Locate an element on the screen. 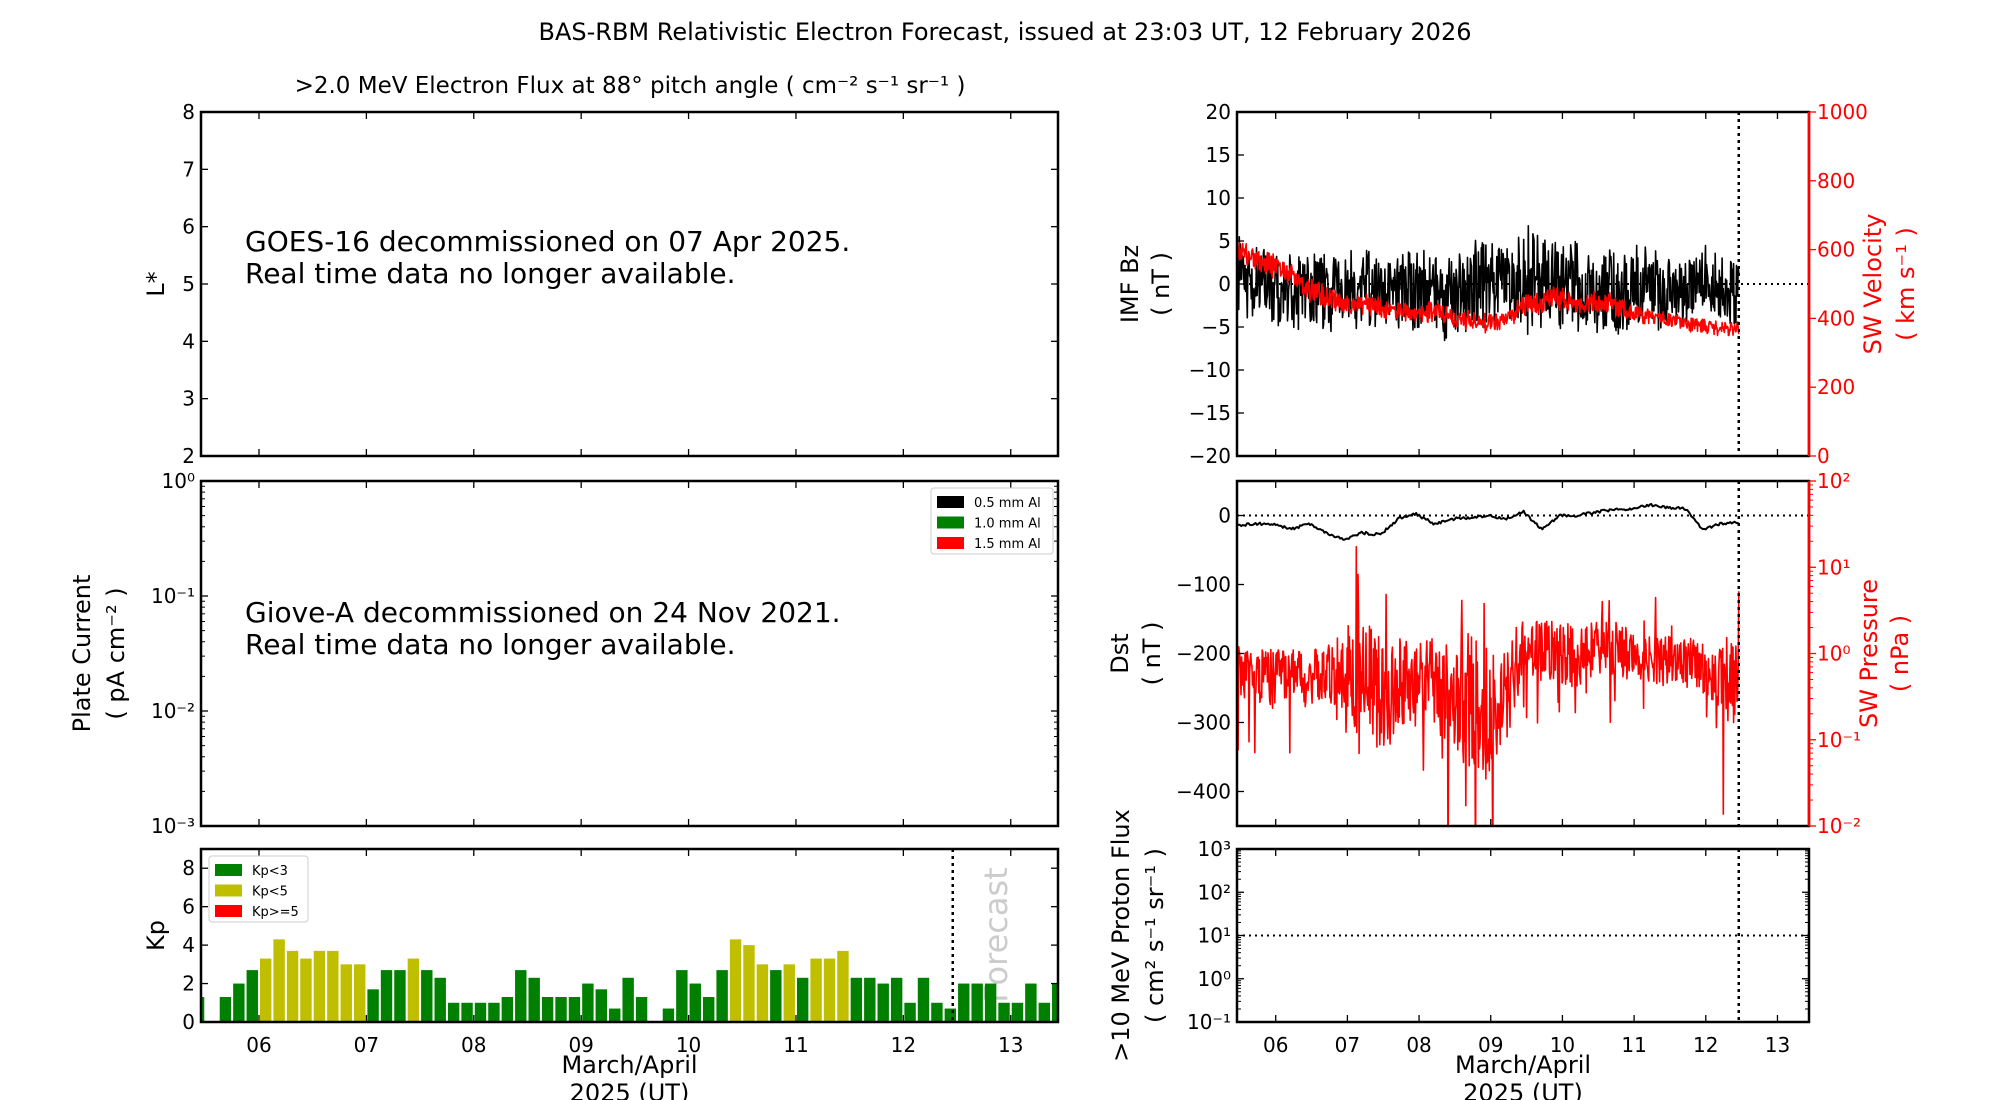  forecast-label: Forecast is located at coordinates (996, 934).